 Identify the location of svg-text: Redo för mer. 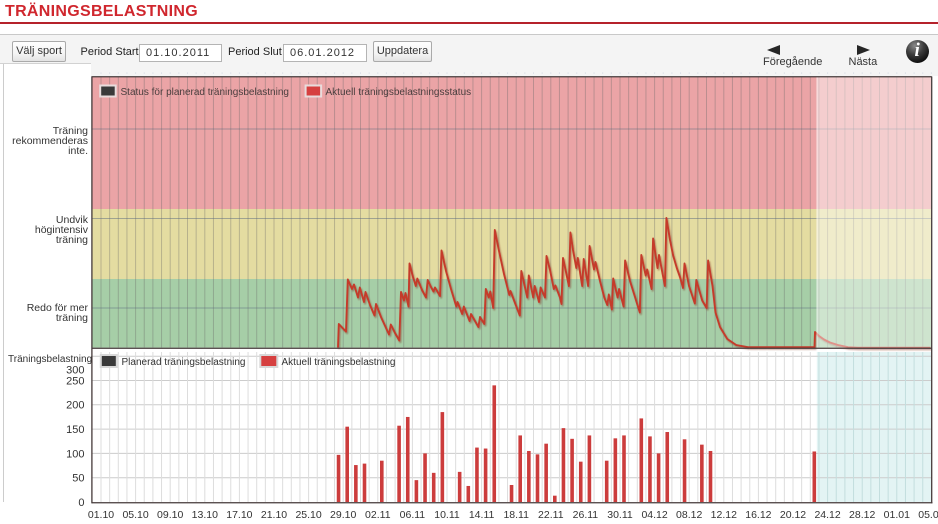
(58, 308).